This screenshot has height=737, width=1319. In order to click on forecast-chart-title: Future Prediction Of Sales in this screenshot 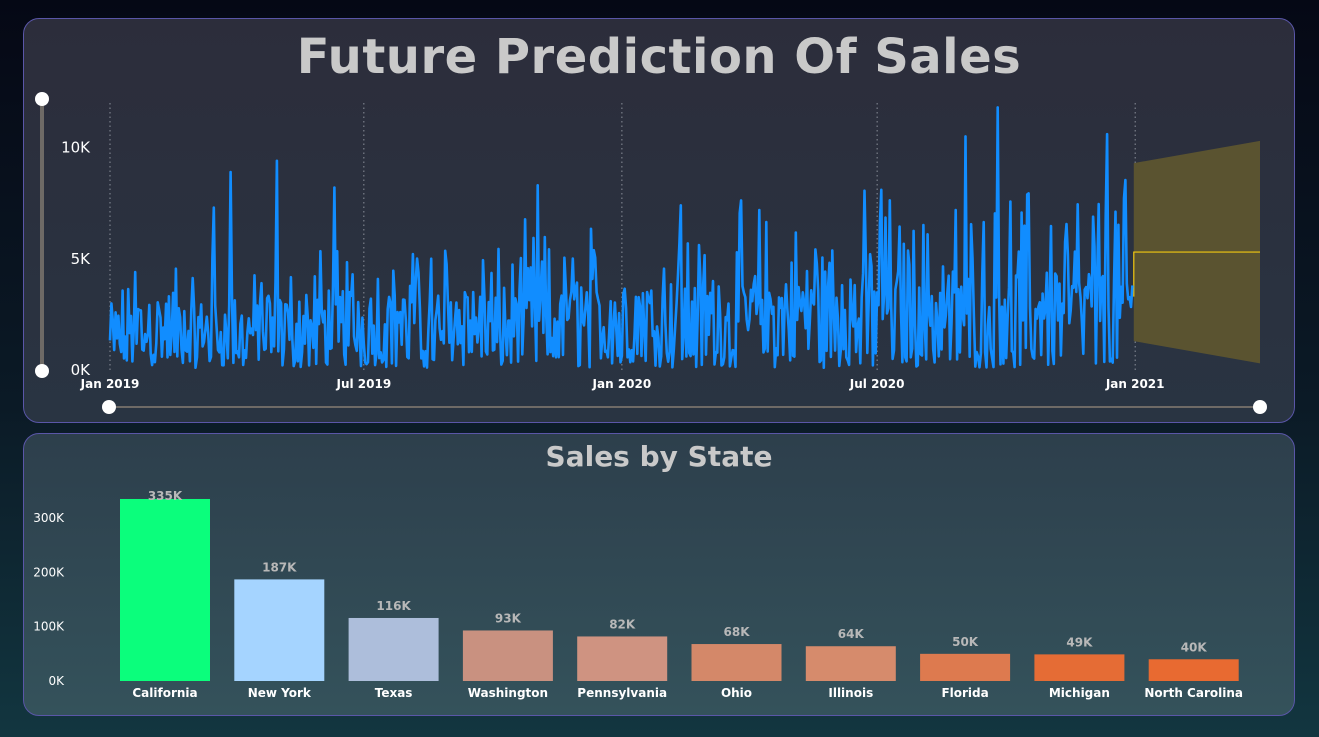, I will do `click(659, 57)`.